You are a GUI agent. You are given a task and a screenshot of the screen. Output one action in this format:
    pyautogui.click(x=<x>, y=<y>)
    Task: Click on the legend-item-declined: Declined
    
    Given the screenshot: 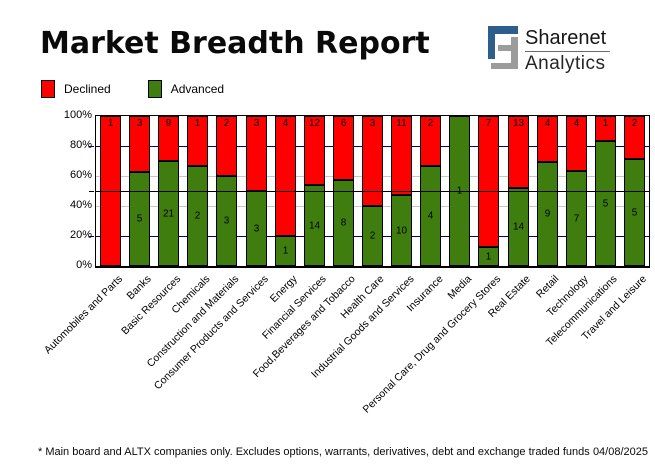 What is the action you would take?
    pyautogui.click(x=76, y=89)
    